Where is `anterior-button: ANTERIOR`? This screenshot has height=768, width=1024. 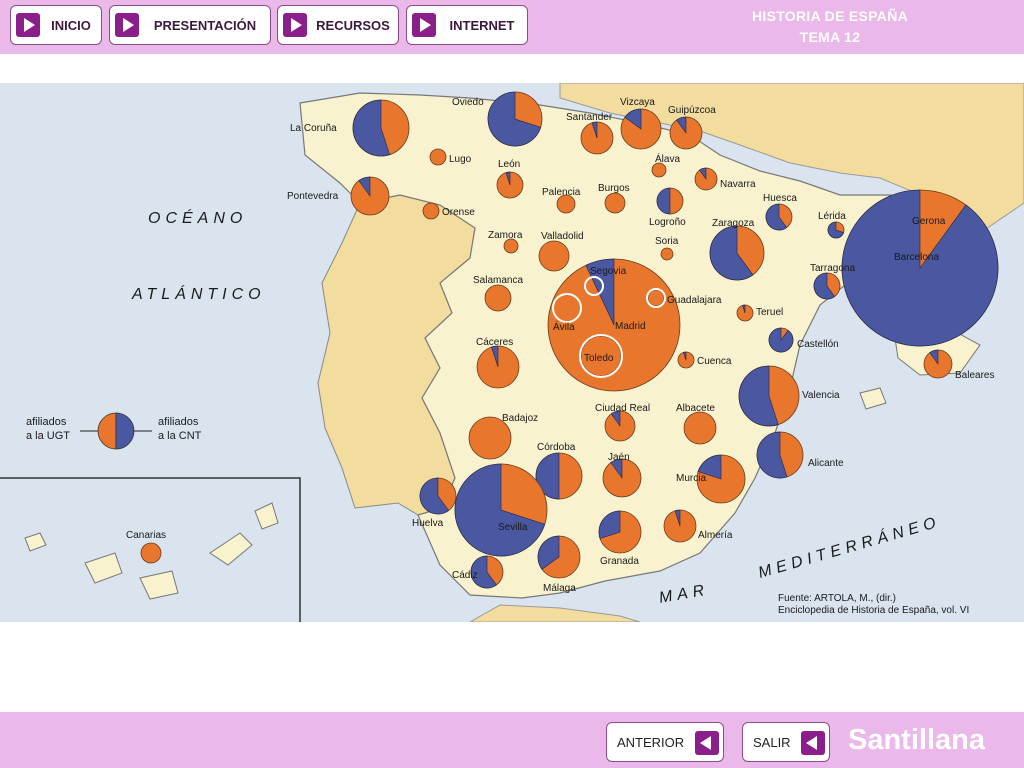 anterior-button: ANTERIOR is located at coordinates (665, 742).